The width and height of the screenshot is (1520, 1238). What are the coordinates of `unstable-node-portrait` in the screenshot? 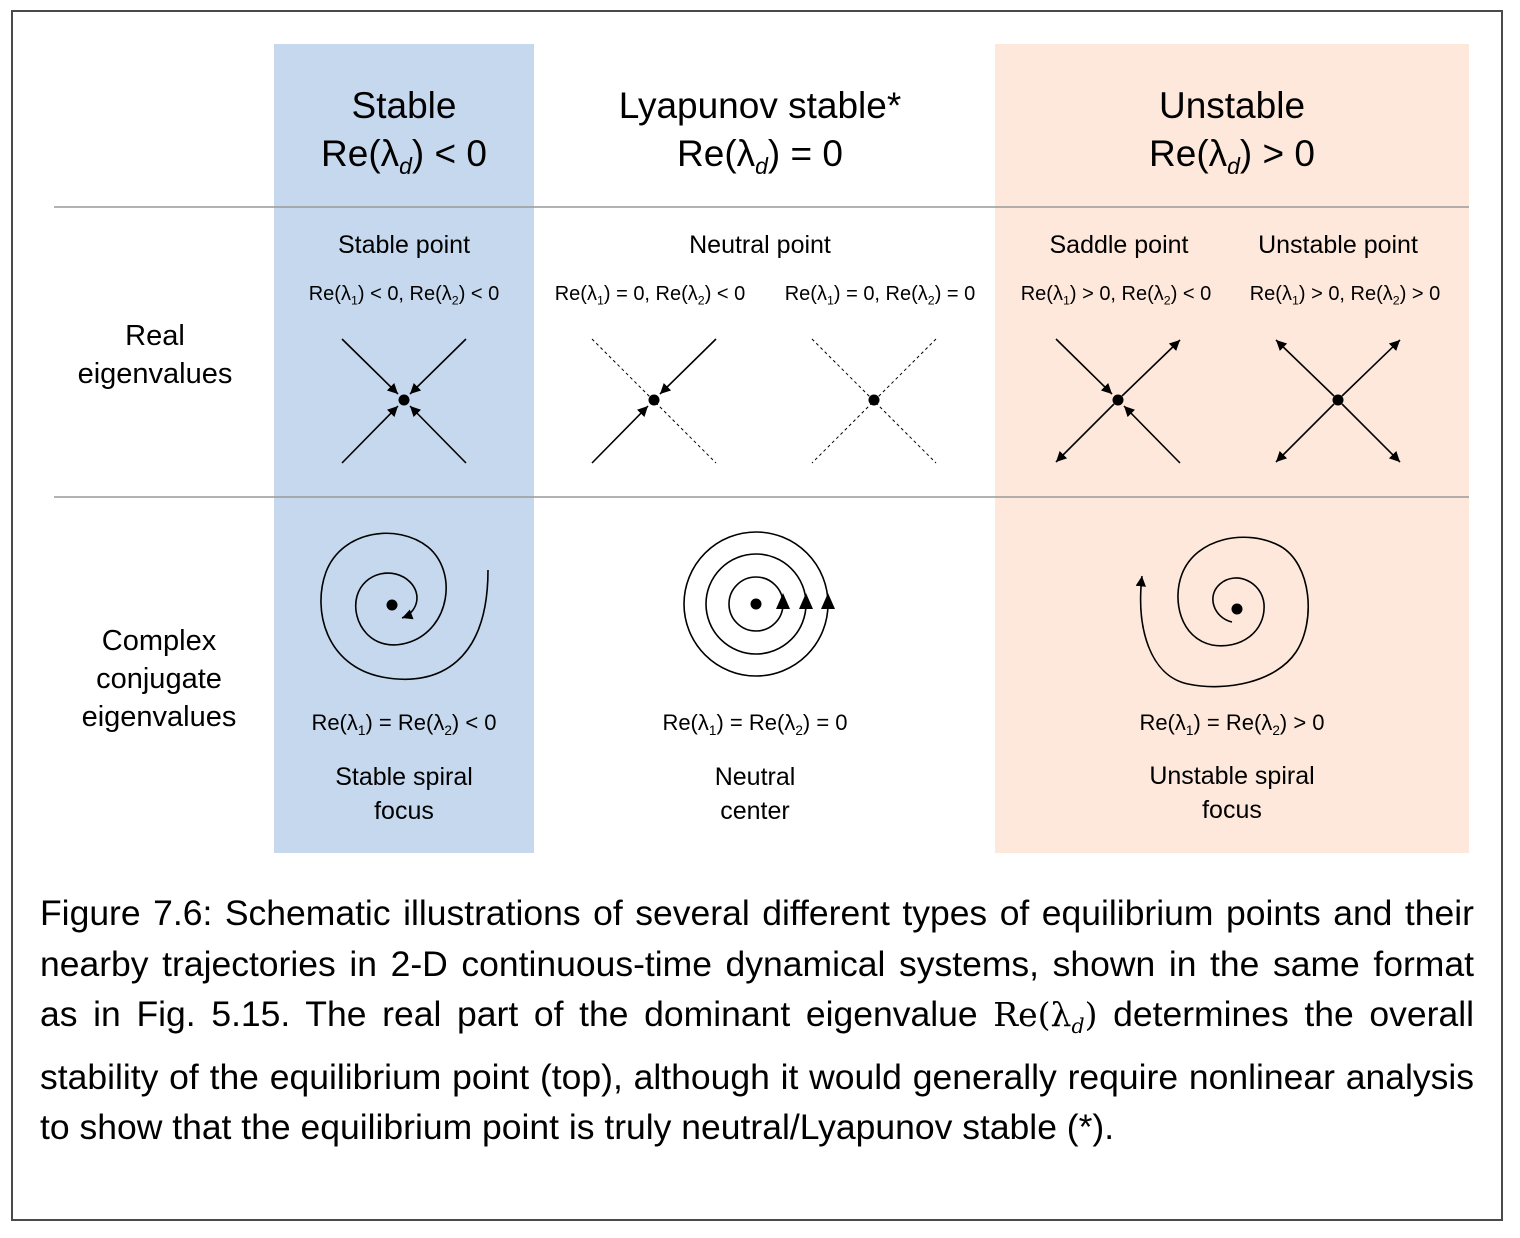 It's located at (1338, 401).